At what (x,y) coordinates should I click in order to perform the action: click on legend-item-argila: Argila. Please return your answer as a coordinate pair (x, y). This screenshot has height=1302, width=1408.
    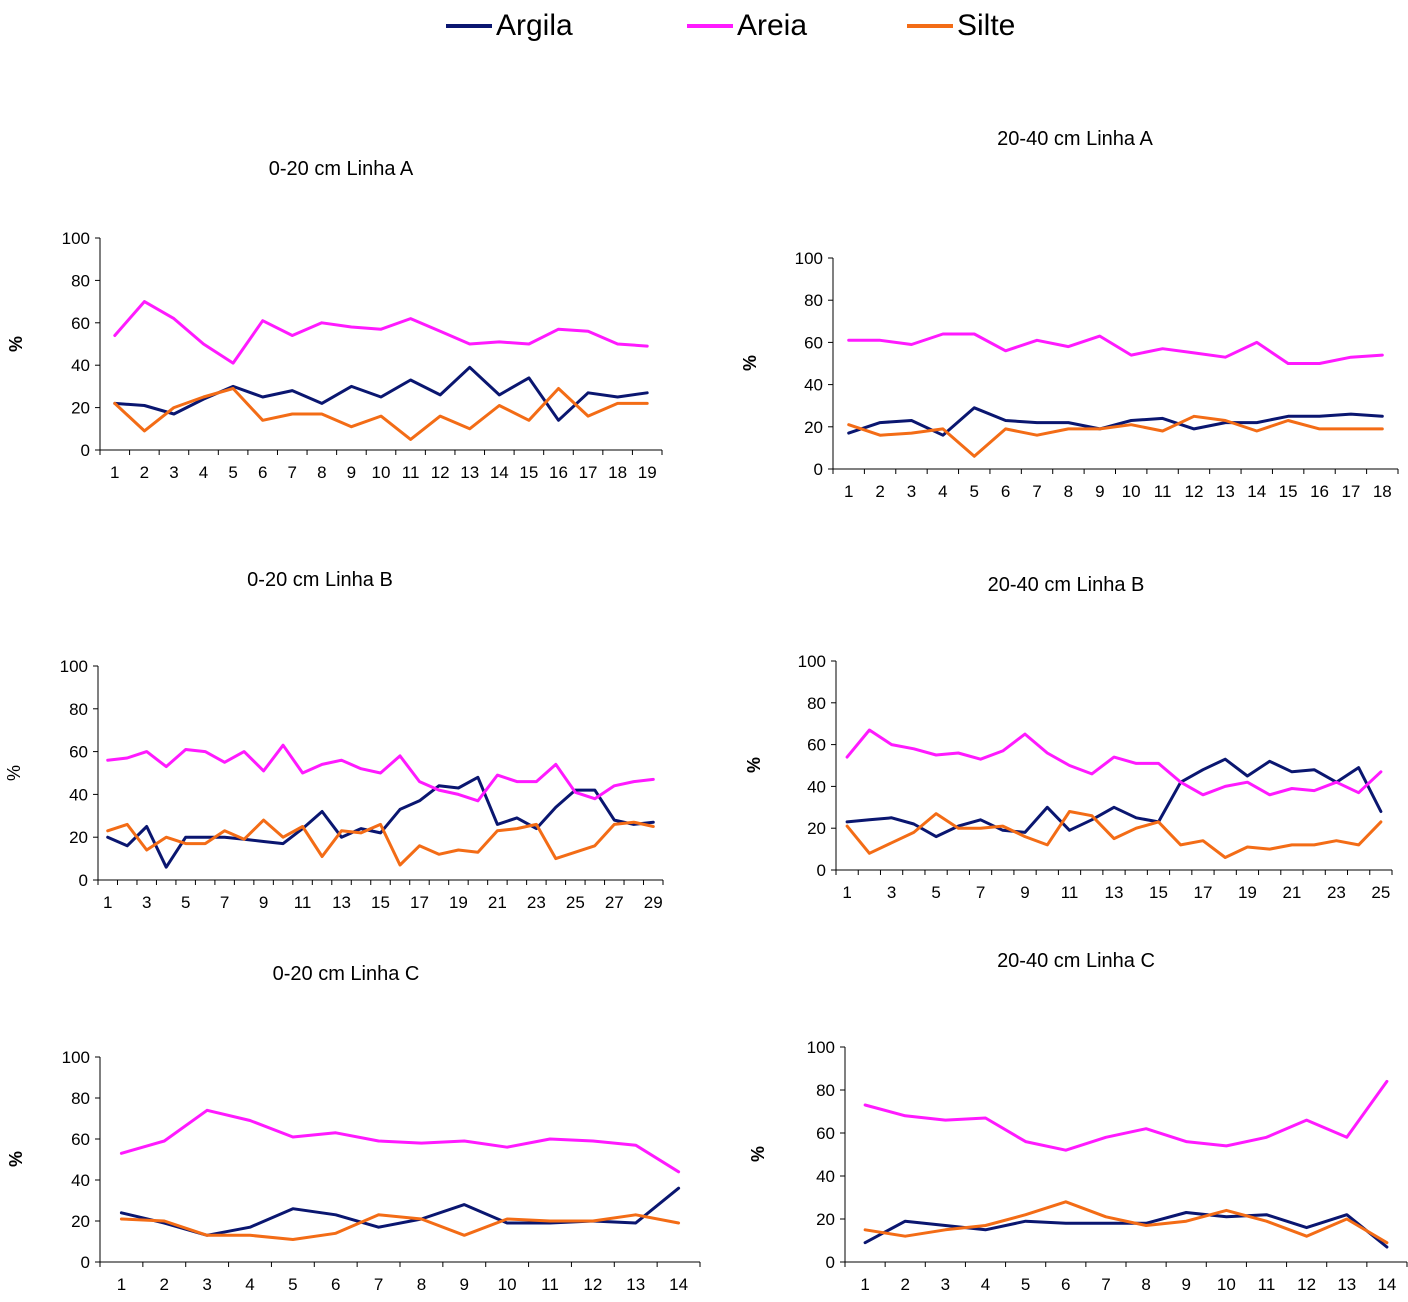
    Looking at the image, I should click on (509, 26).